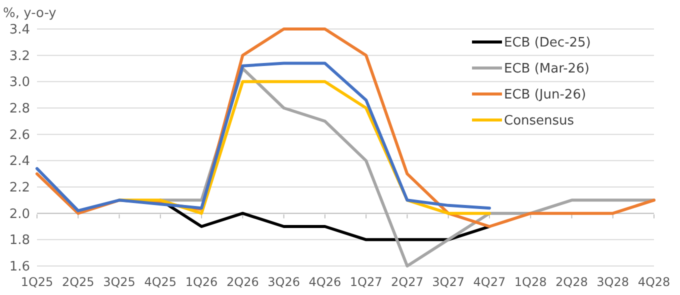 The image size is (680, 295). What do you see at coordinates (160, 282) in the screenshot?
I see `x-tick-label: 4Q25` at bounding box center [160, 282].